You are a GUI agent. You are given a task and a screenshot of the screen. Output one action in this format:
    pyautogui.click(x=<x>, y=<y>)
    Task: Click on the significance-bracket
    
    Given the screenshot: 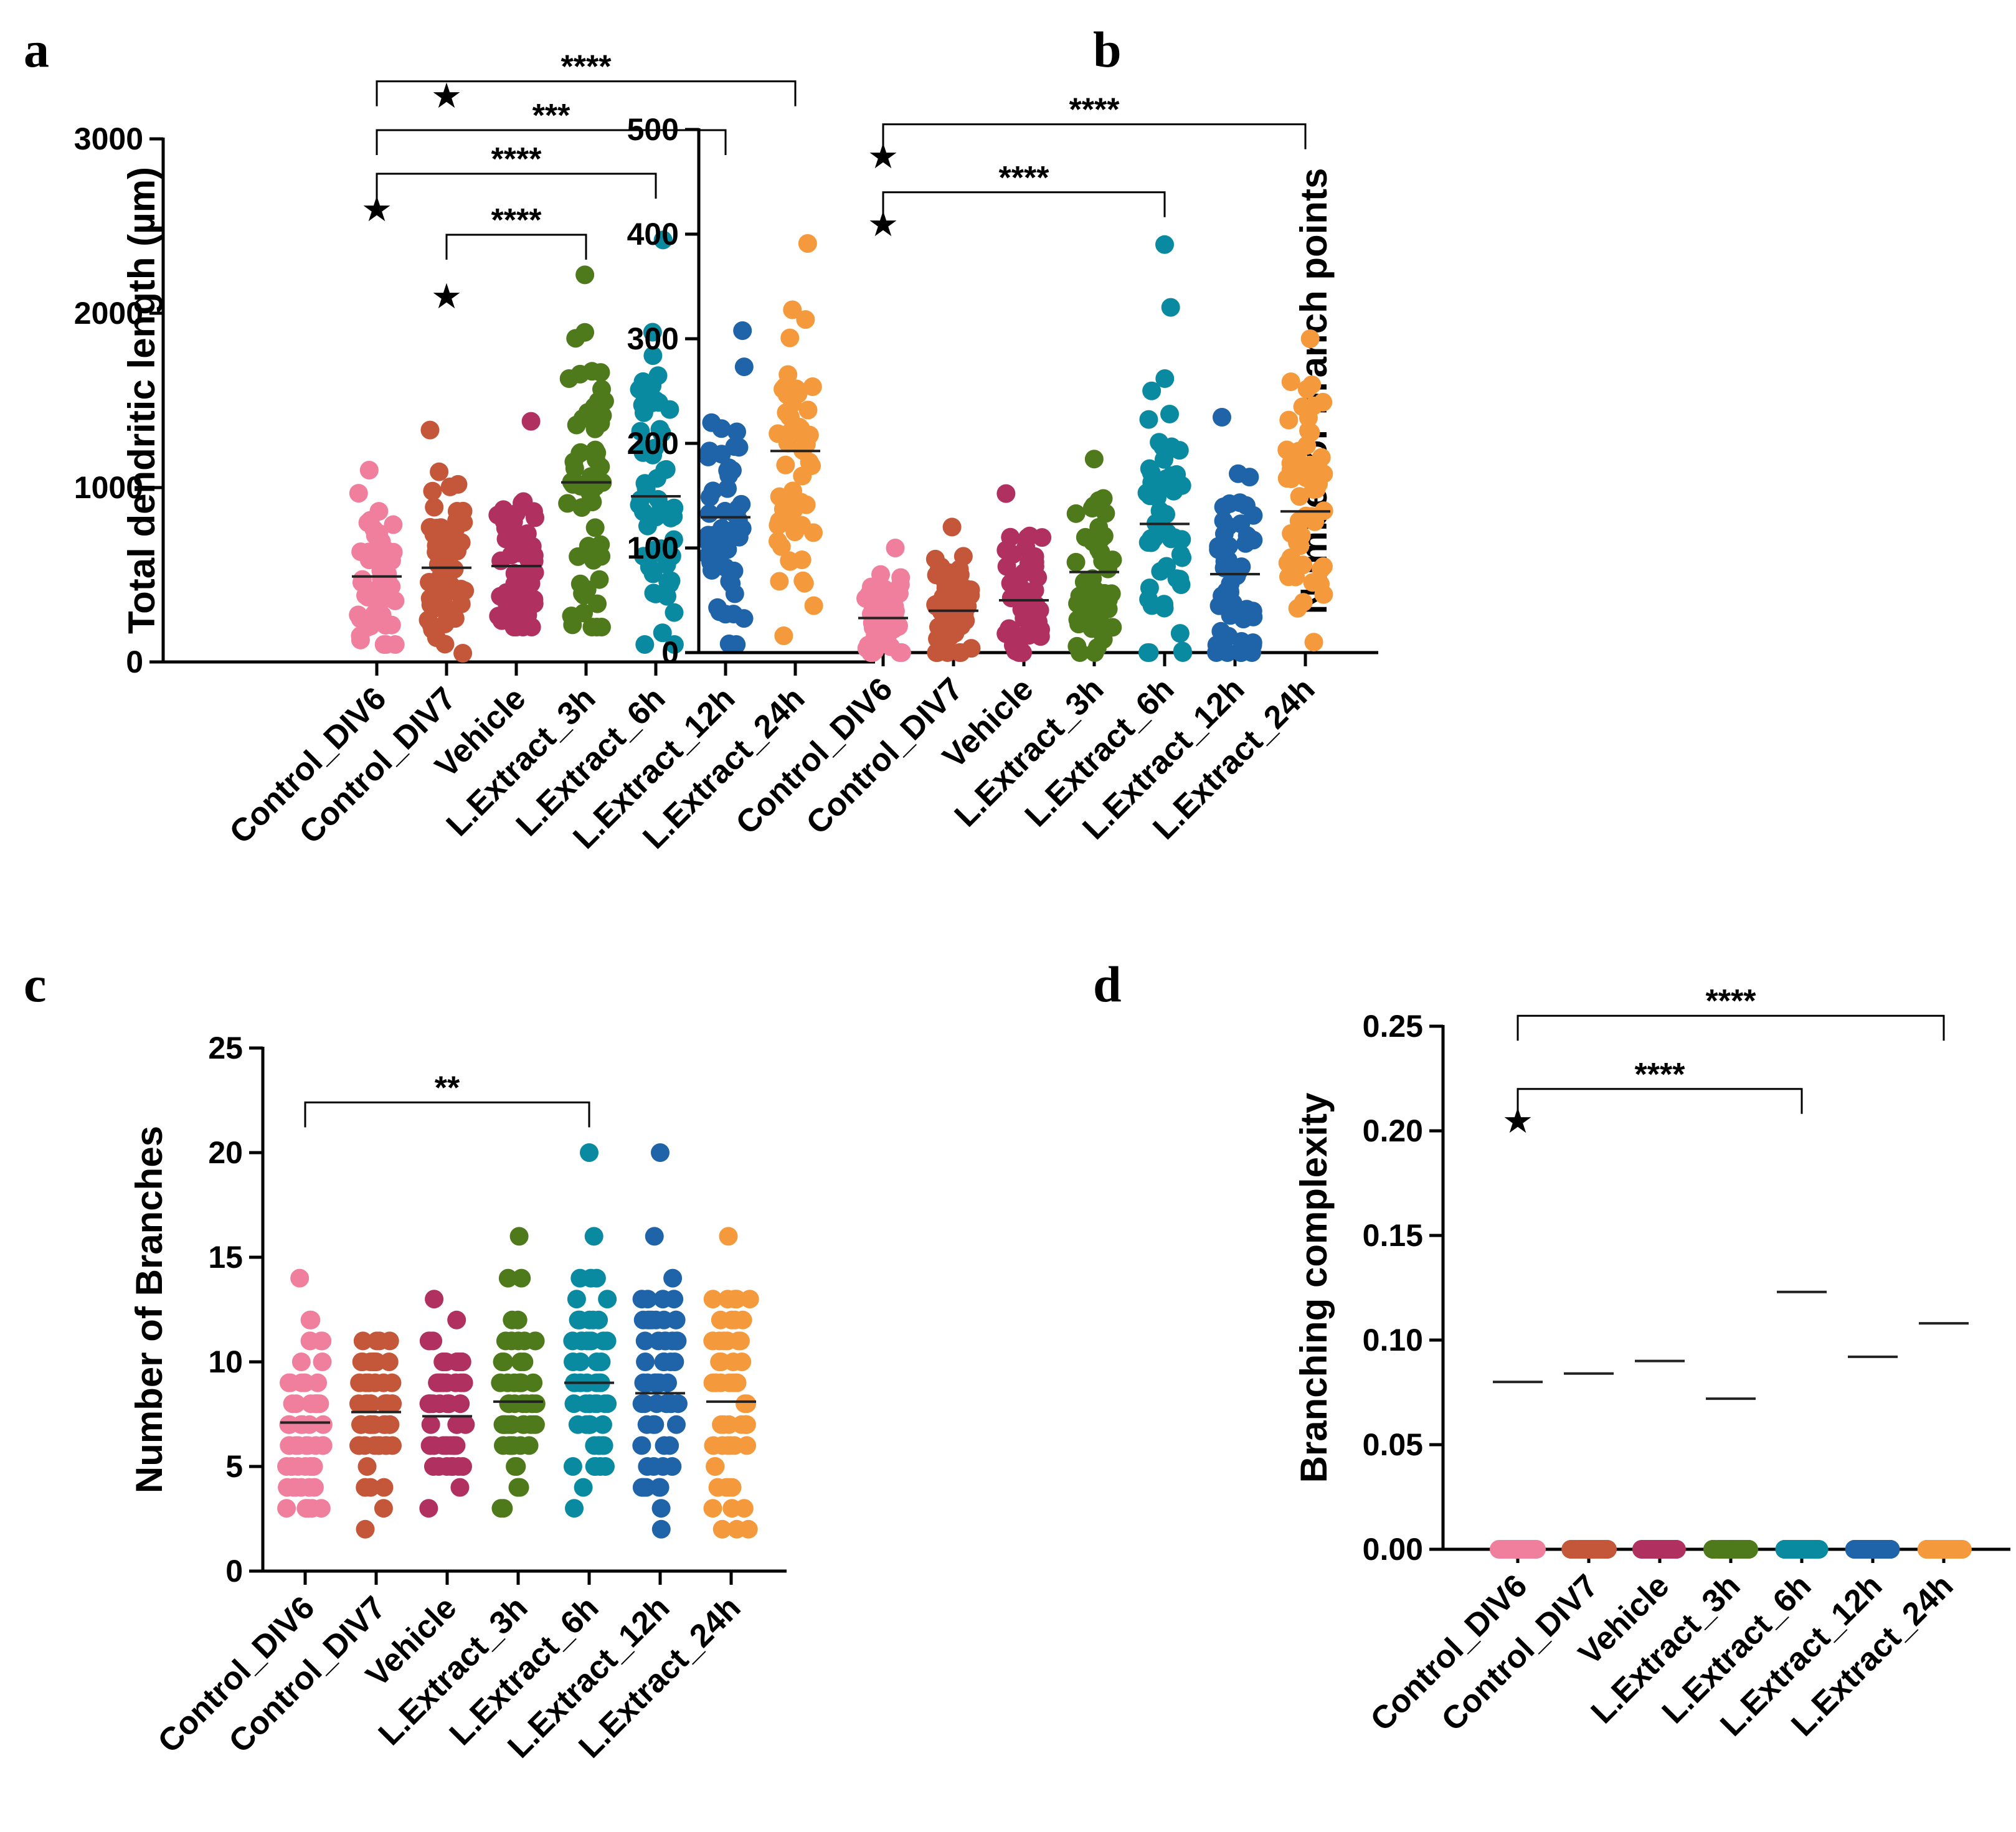 What is the action you would take?
    pyautogui.click(x=516, y=185)
    